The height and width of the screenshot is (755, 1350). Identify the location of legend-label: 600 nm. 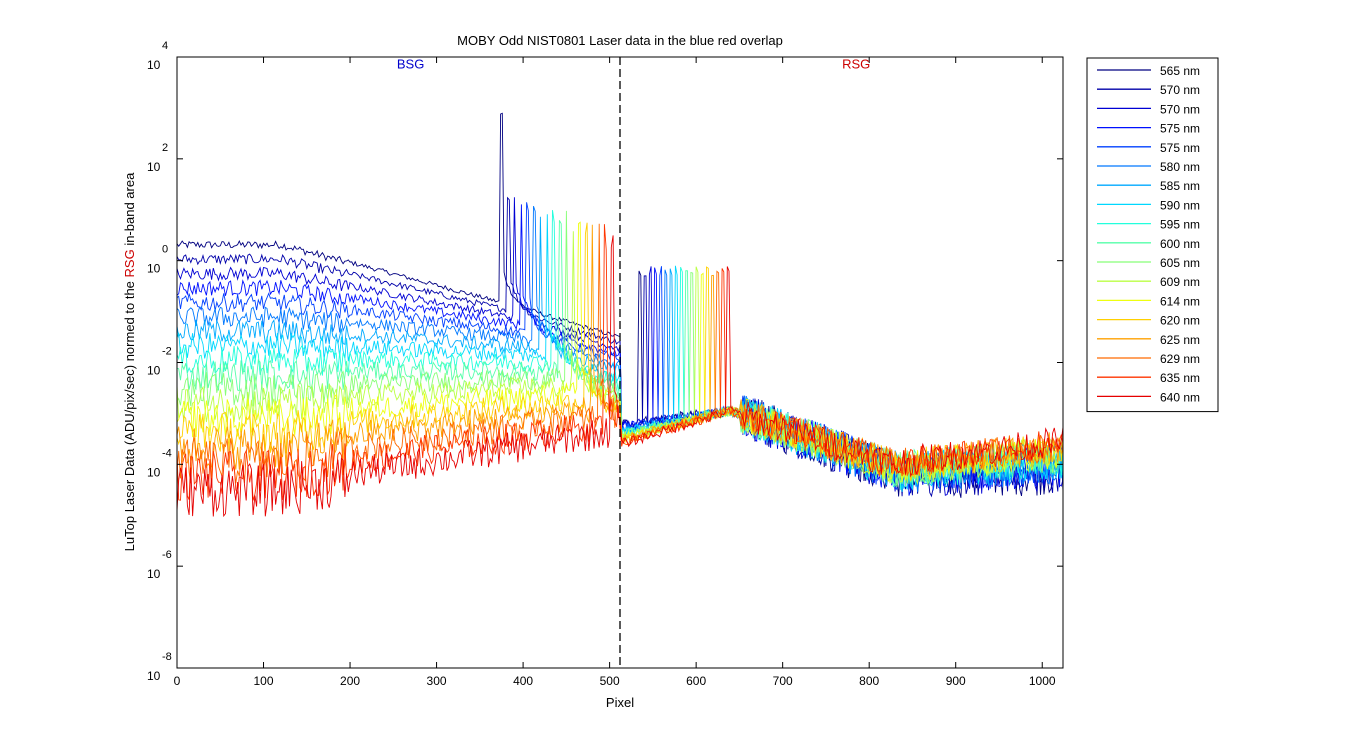
(1180, 244).